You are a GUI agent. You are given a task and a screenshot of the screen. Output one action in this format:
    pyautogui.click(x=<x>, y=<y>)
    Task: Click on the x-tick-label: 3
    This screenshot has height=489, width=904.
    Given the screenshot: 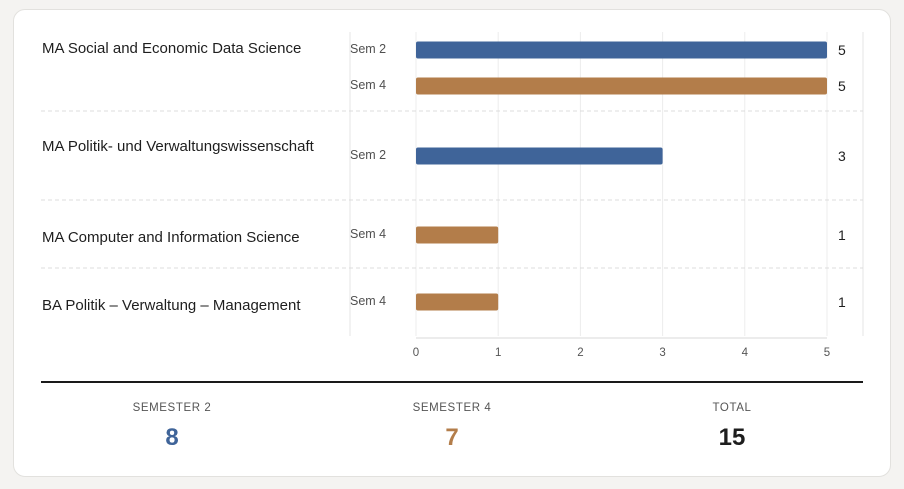 What is the action you would take?
    pyautogui.click(x=662, y=353)
    